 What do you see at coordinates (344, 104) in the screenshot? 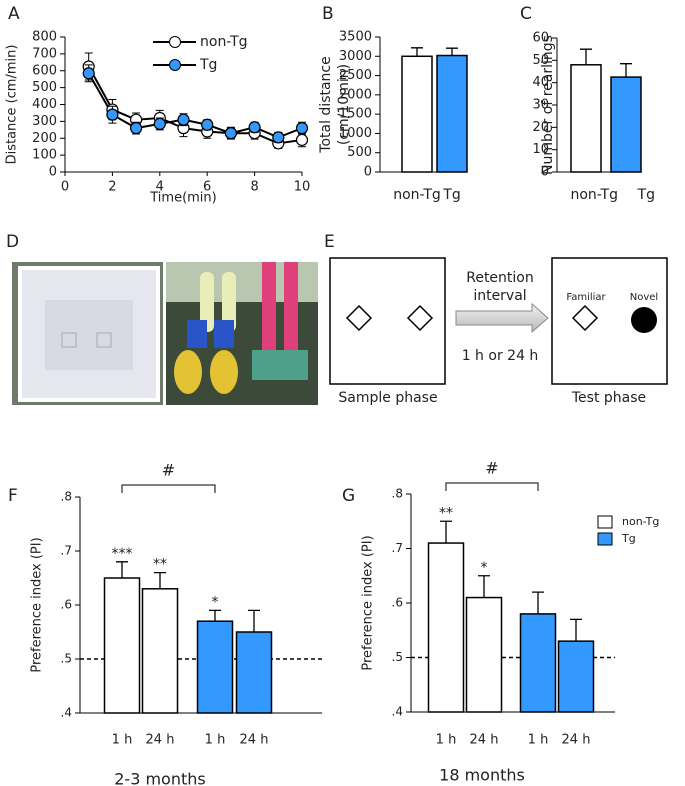
I see `y-axis-label: (cm/10min)` at bounding box center [344, 104].